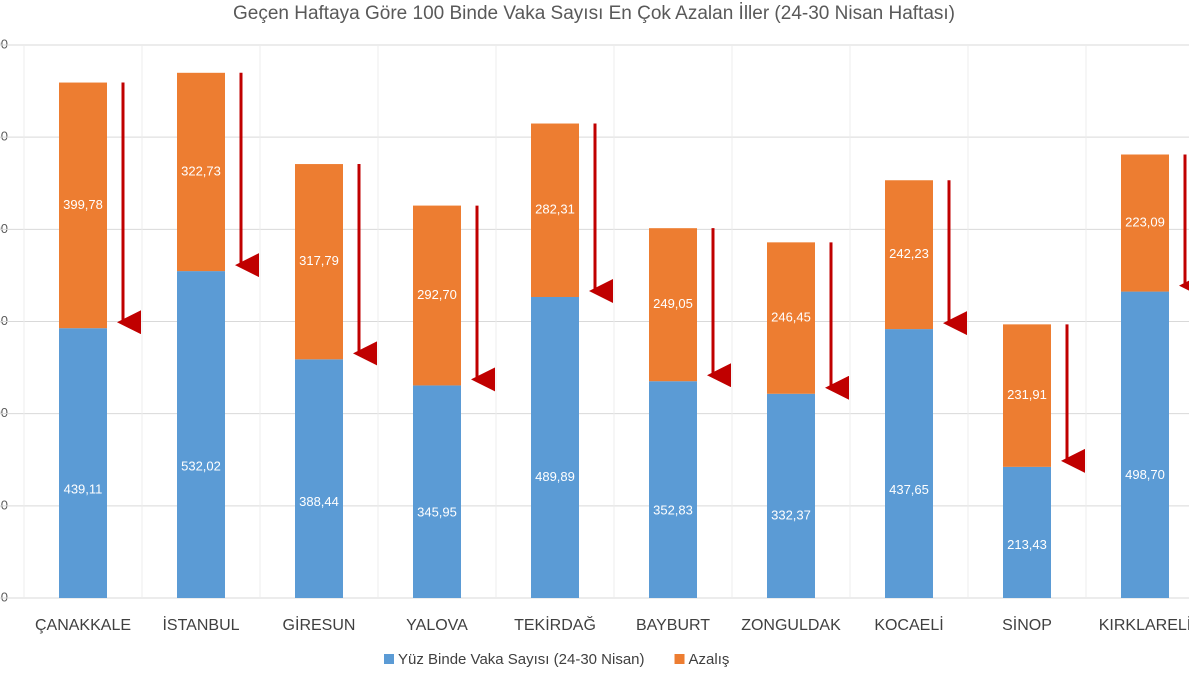 The width and height of the screenshot is (1189, 681). What do you see at coordinates (555, 476) in the screenshot?
I see `data-label: 489,89` at bounding box center [555, 476].